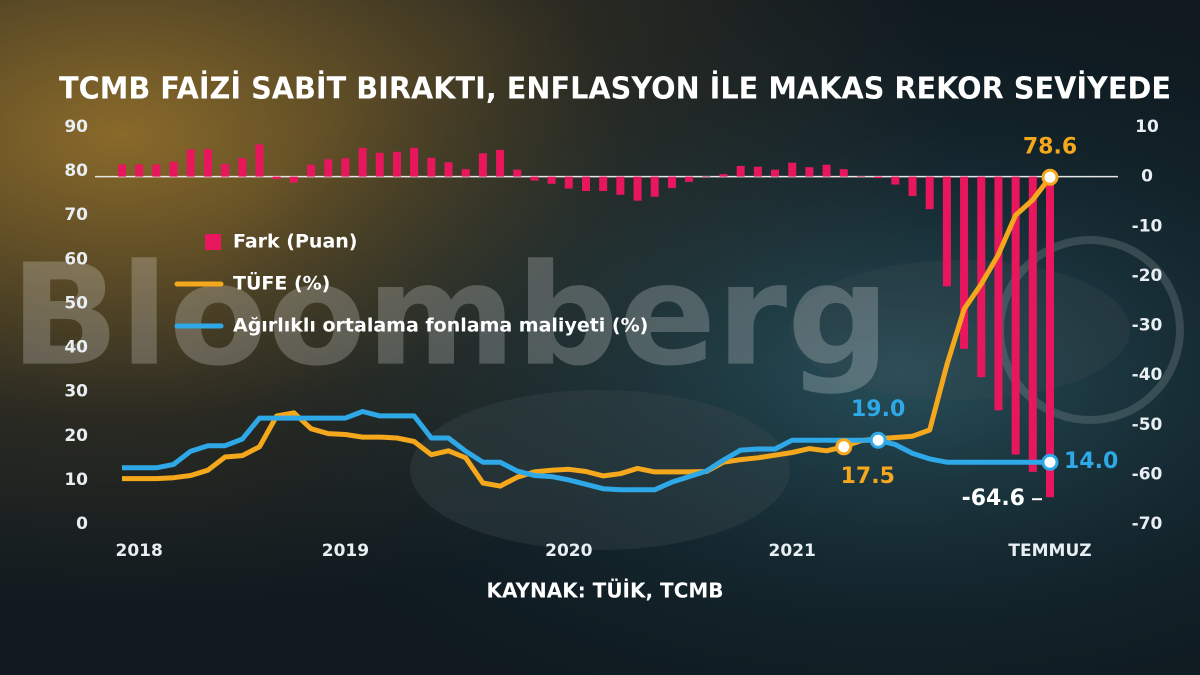 The width and height of the screenshot is (1200, 675). What do you see at coordinates (1147, 524) in the screenshot?
I see `y2-tick-label: -70` at bounding box center [1147, 524].